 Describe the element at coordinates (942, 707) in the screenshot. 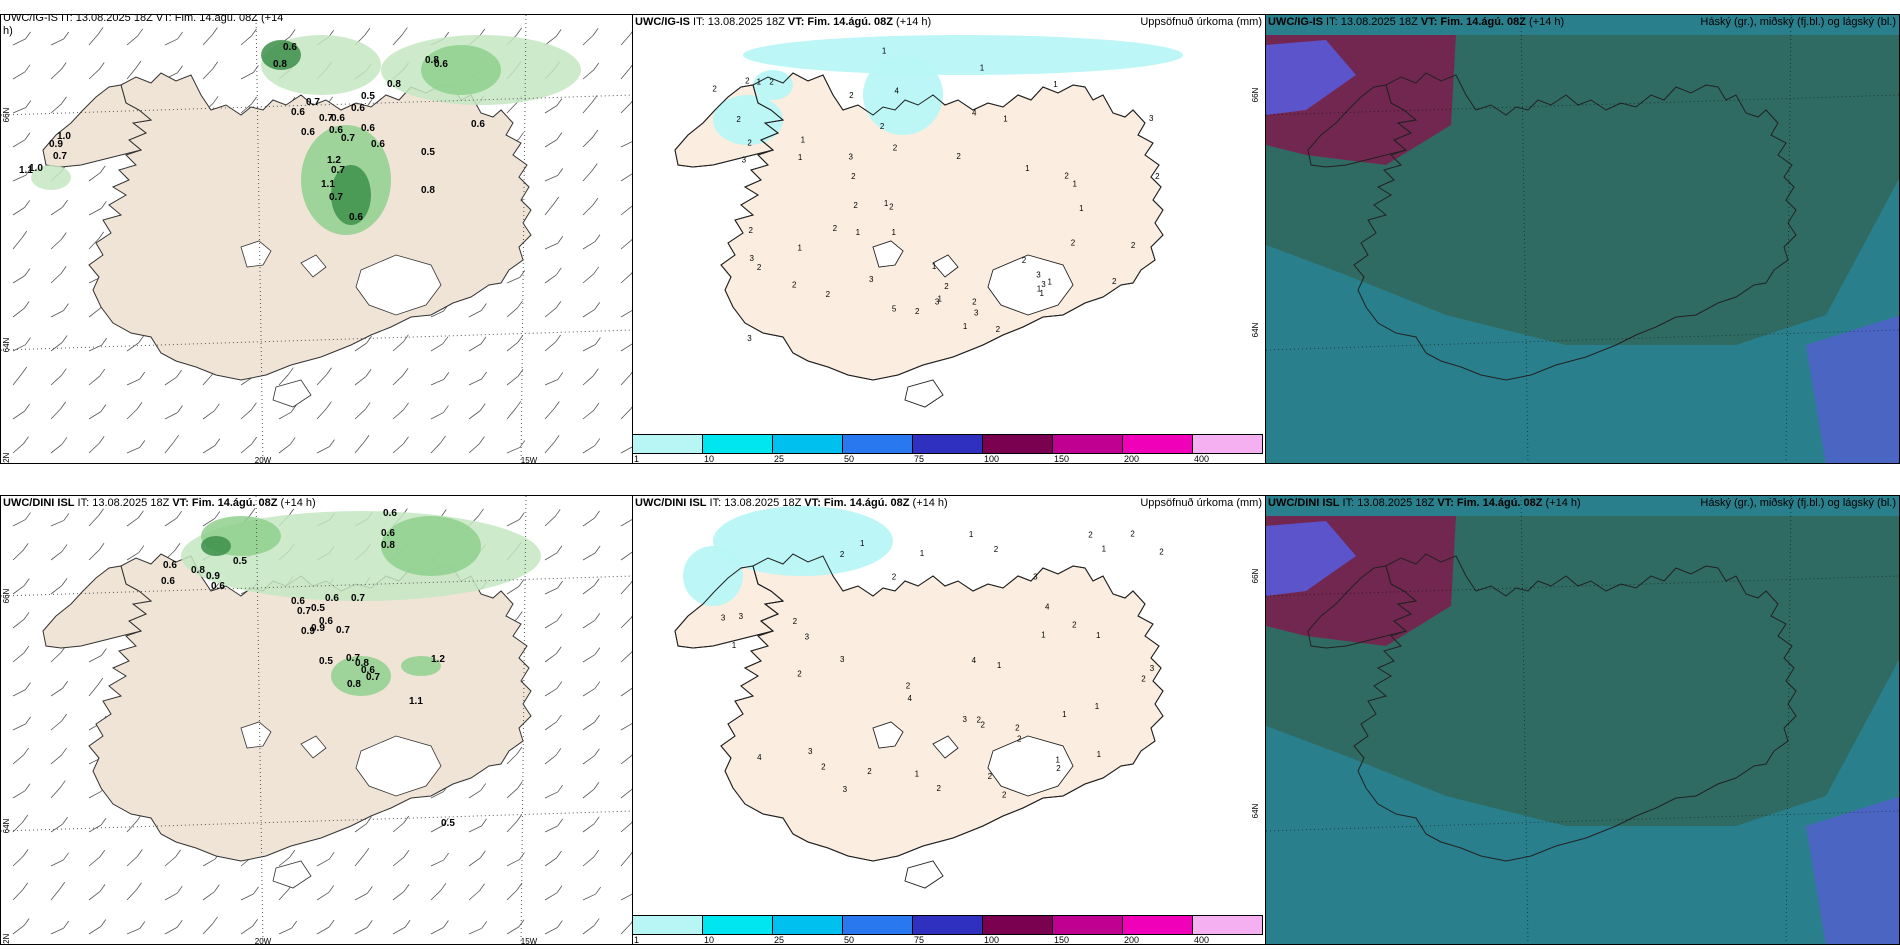

I see `iceland-landmass` at that location.